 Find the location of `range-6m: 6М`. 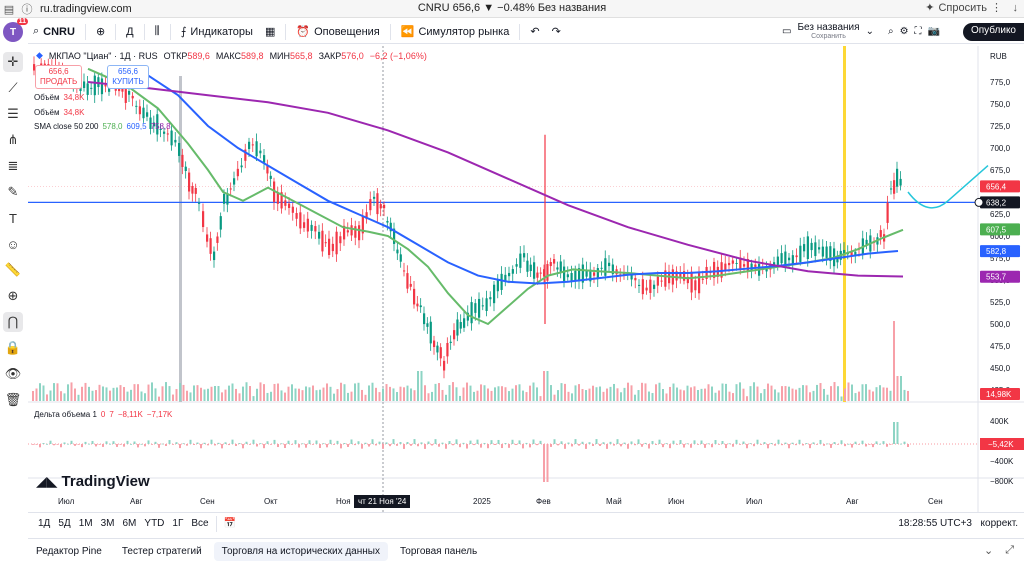

range-6m: 6М is located at coordinates (129, 523).